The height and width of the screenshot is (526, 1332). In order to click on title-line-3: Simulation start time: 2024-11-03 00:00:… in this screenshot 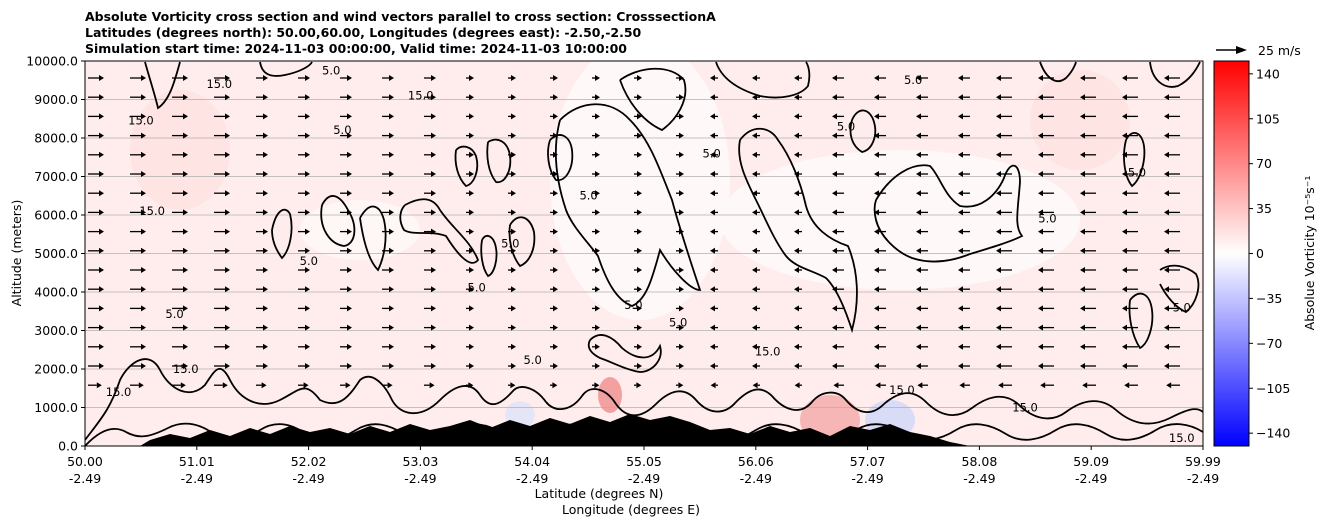, I will do `click(356, 48)`.